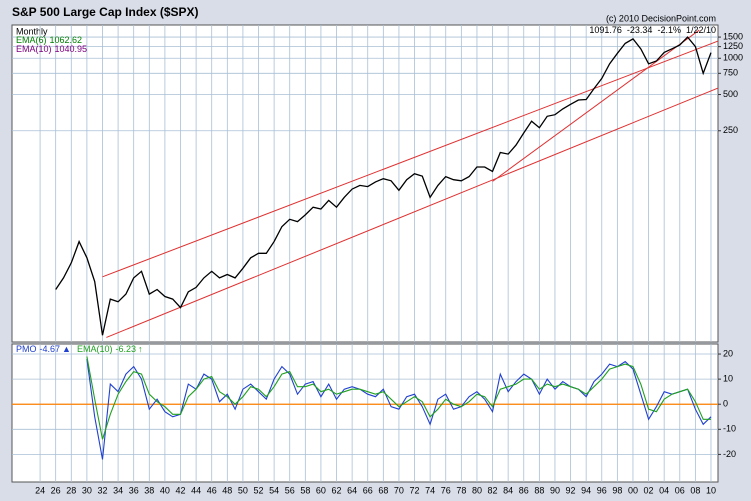  What do you see at coordinates (71, 490) in the screenshot?
I see `x-tick-label: 28` at bounding box center [71, 490].